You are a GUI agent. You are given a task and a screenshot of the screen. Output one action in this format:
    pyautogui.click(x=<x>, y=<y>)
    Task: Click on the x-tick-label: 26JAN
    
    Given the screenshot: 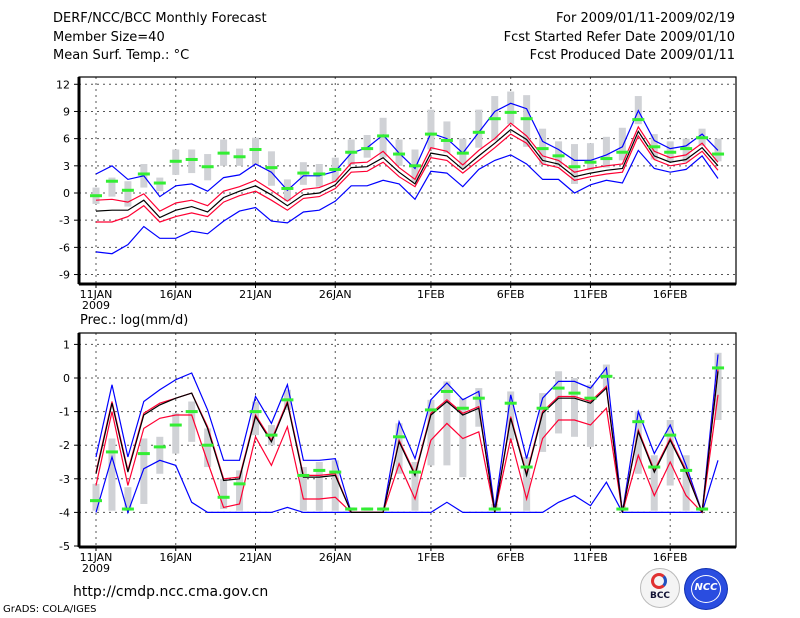 What is the action you would take?
    pyautogui.click(x=335, y=557)
    